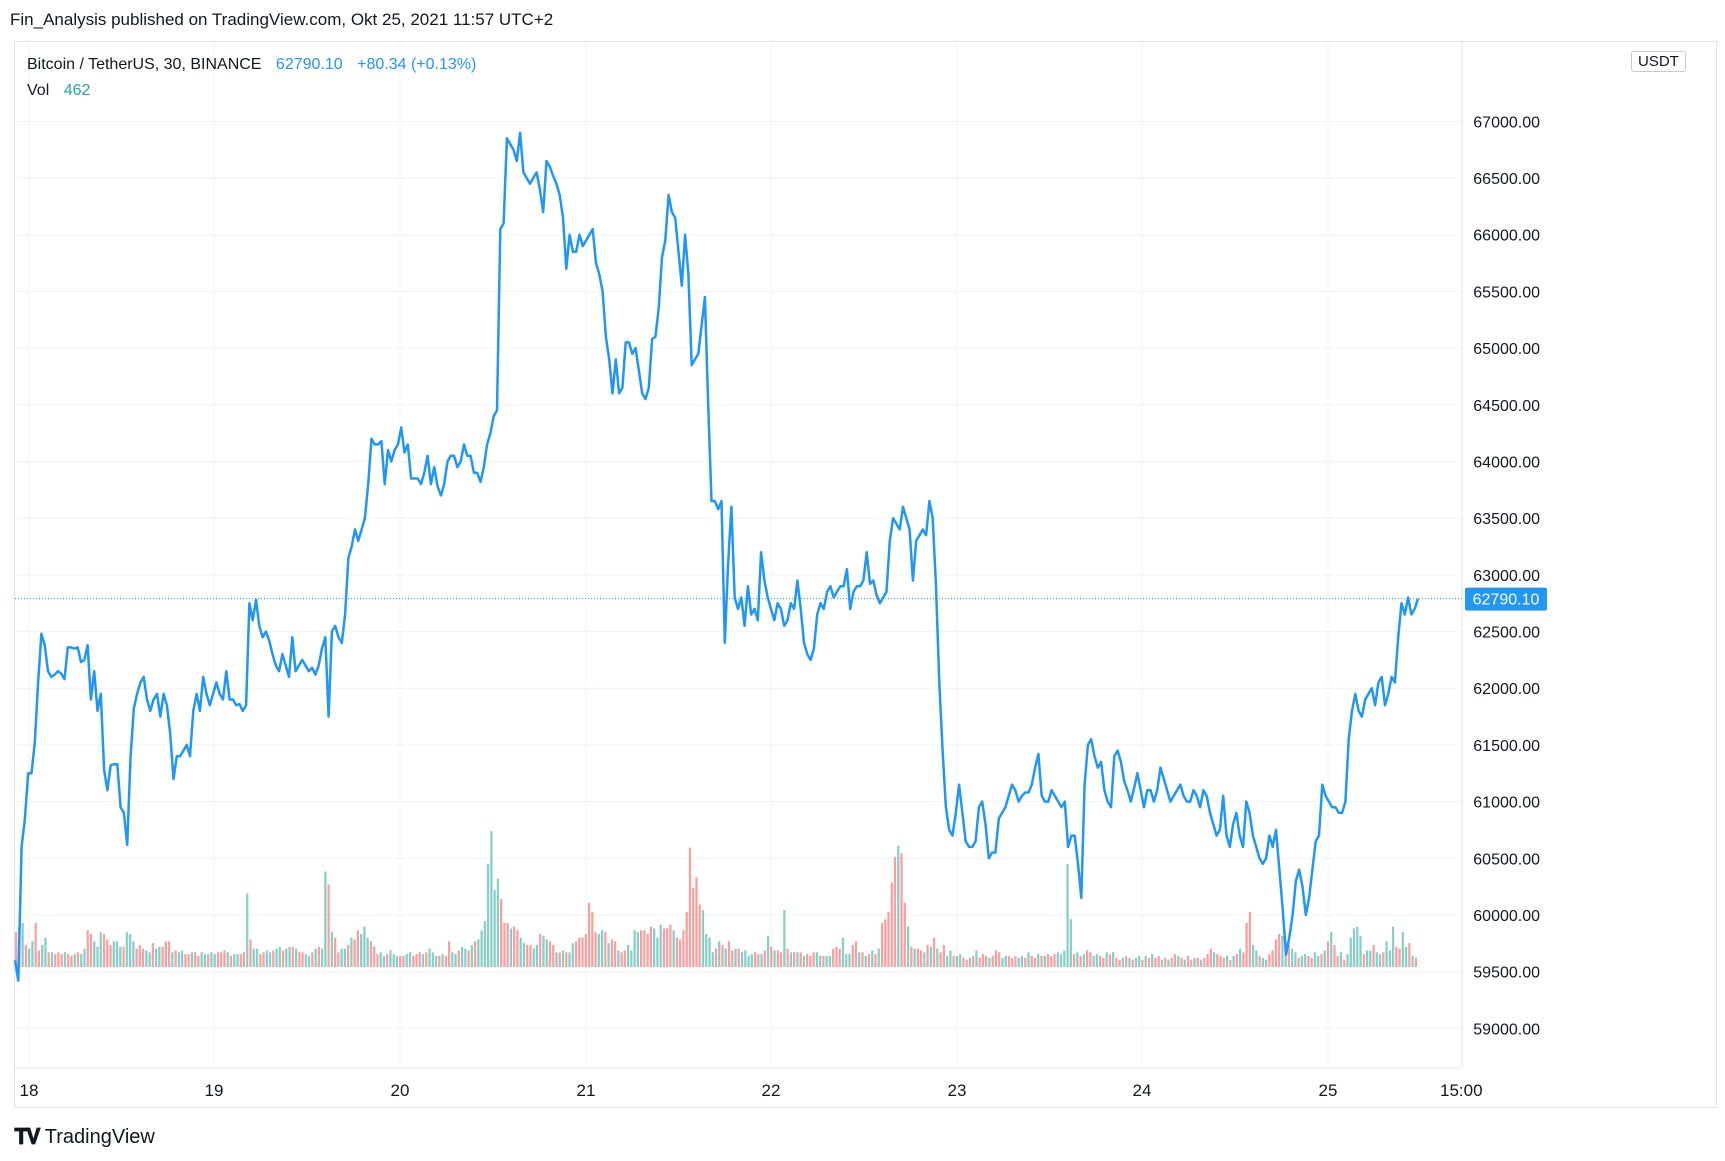 This screenshot has width=1725, height=1161. Describe the element at coordinates (27, 1136) in the screenshot. I see `tradingview-logo-icon: 𝐓𝐕` at that location.